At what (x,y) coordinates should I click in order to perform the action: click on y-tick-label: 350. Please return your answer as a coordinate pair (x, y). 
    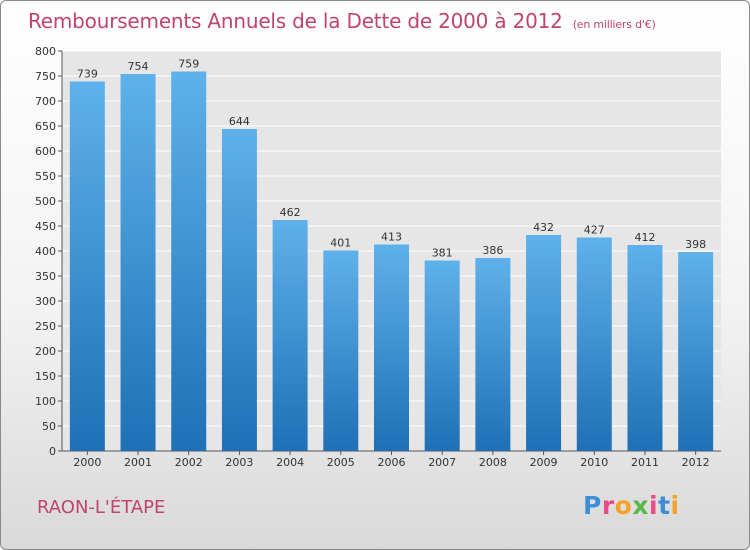
    Looking at the image, I should click on (45, 276).